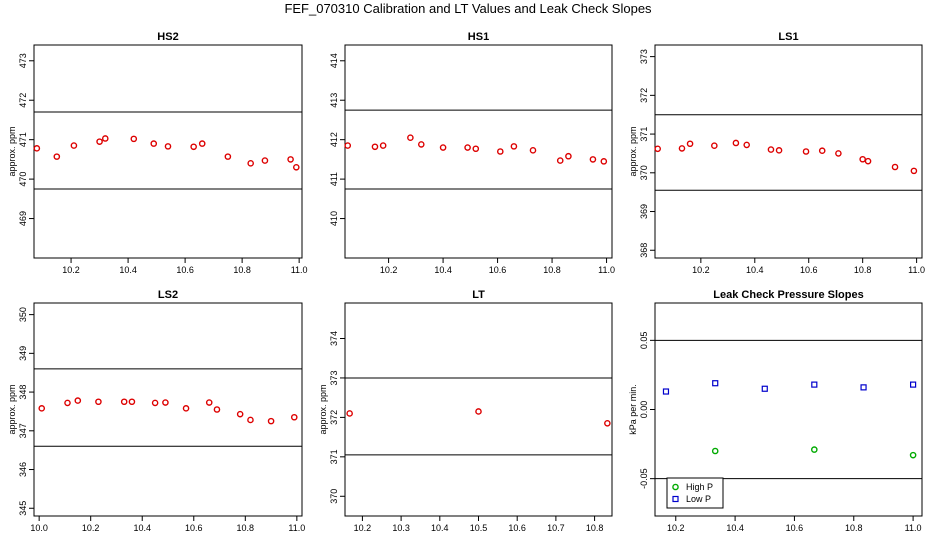 The image size is (936, 540). What do you see at coordinates (788, 37) in the screenshot?
I see `panel-title: LS1` at bounding box center [788, 37].